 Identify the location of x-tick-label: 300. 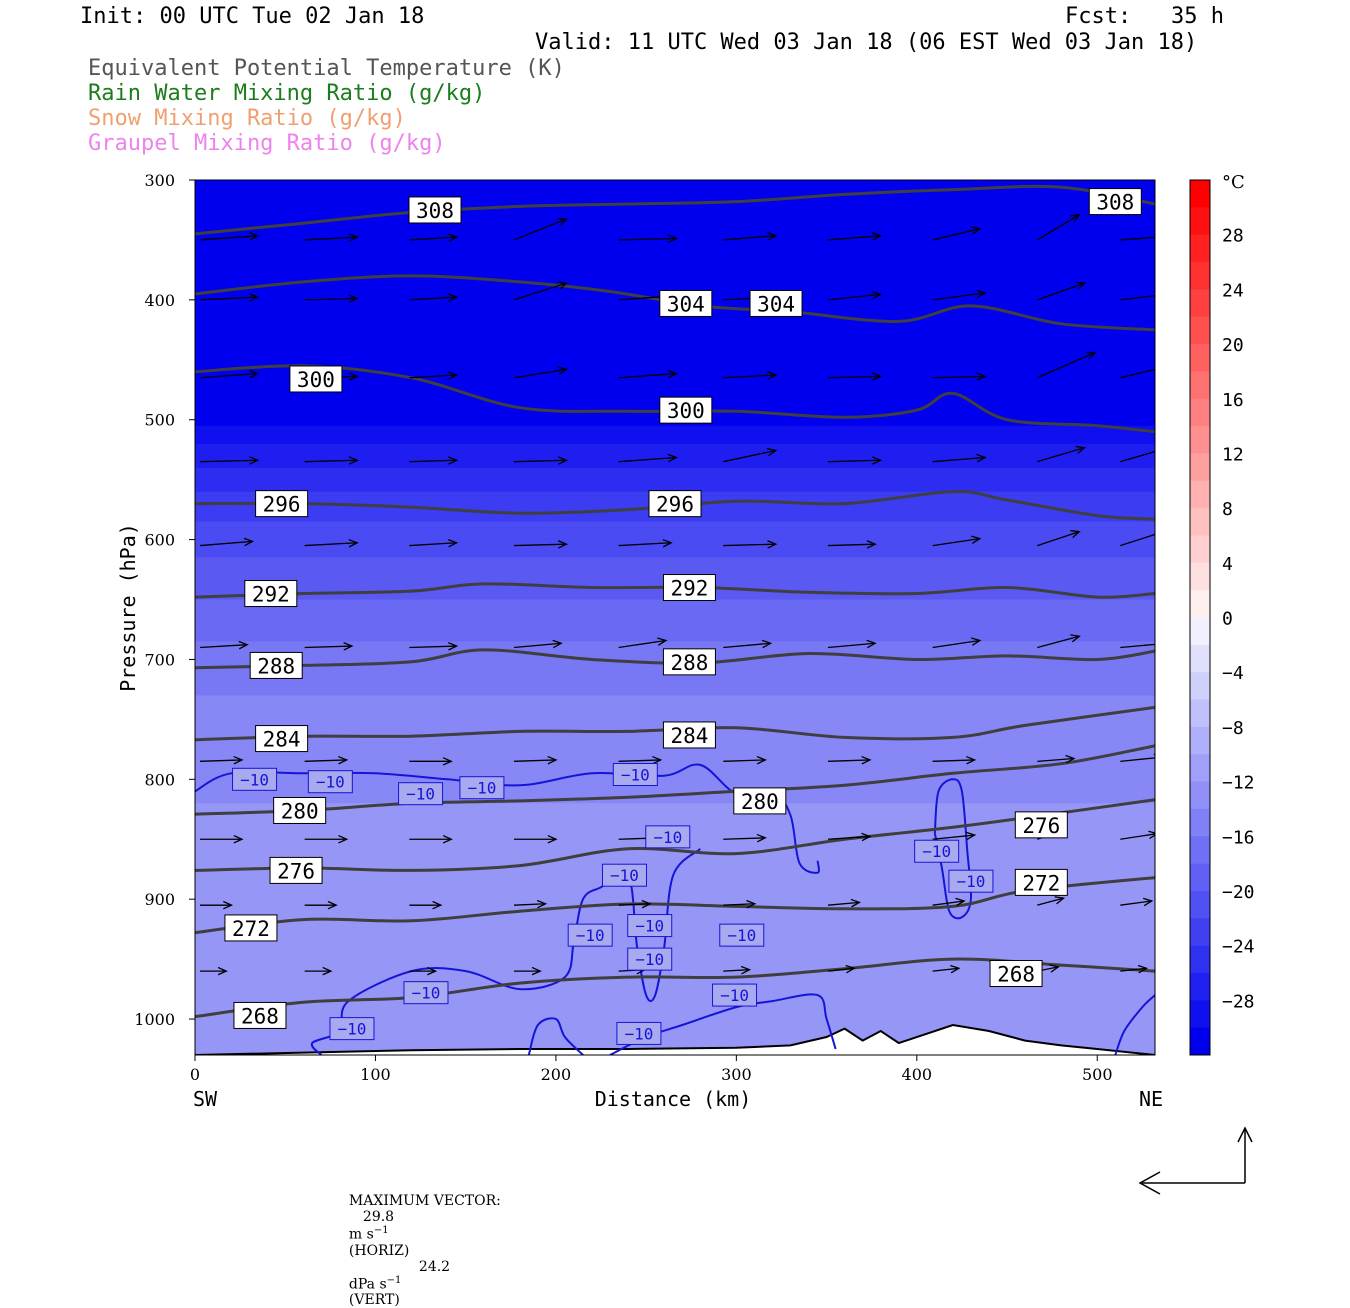
(736, 1074).